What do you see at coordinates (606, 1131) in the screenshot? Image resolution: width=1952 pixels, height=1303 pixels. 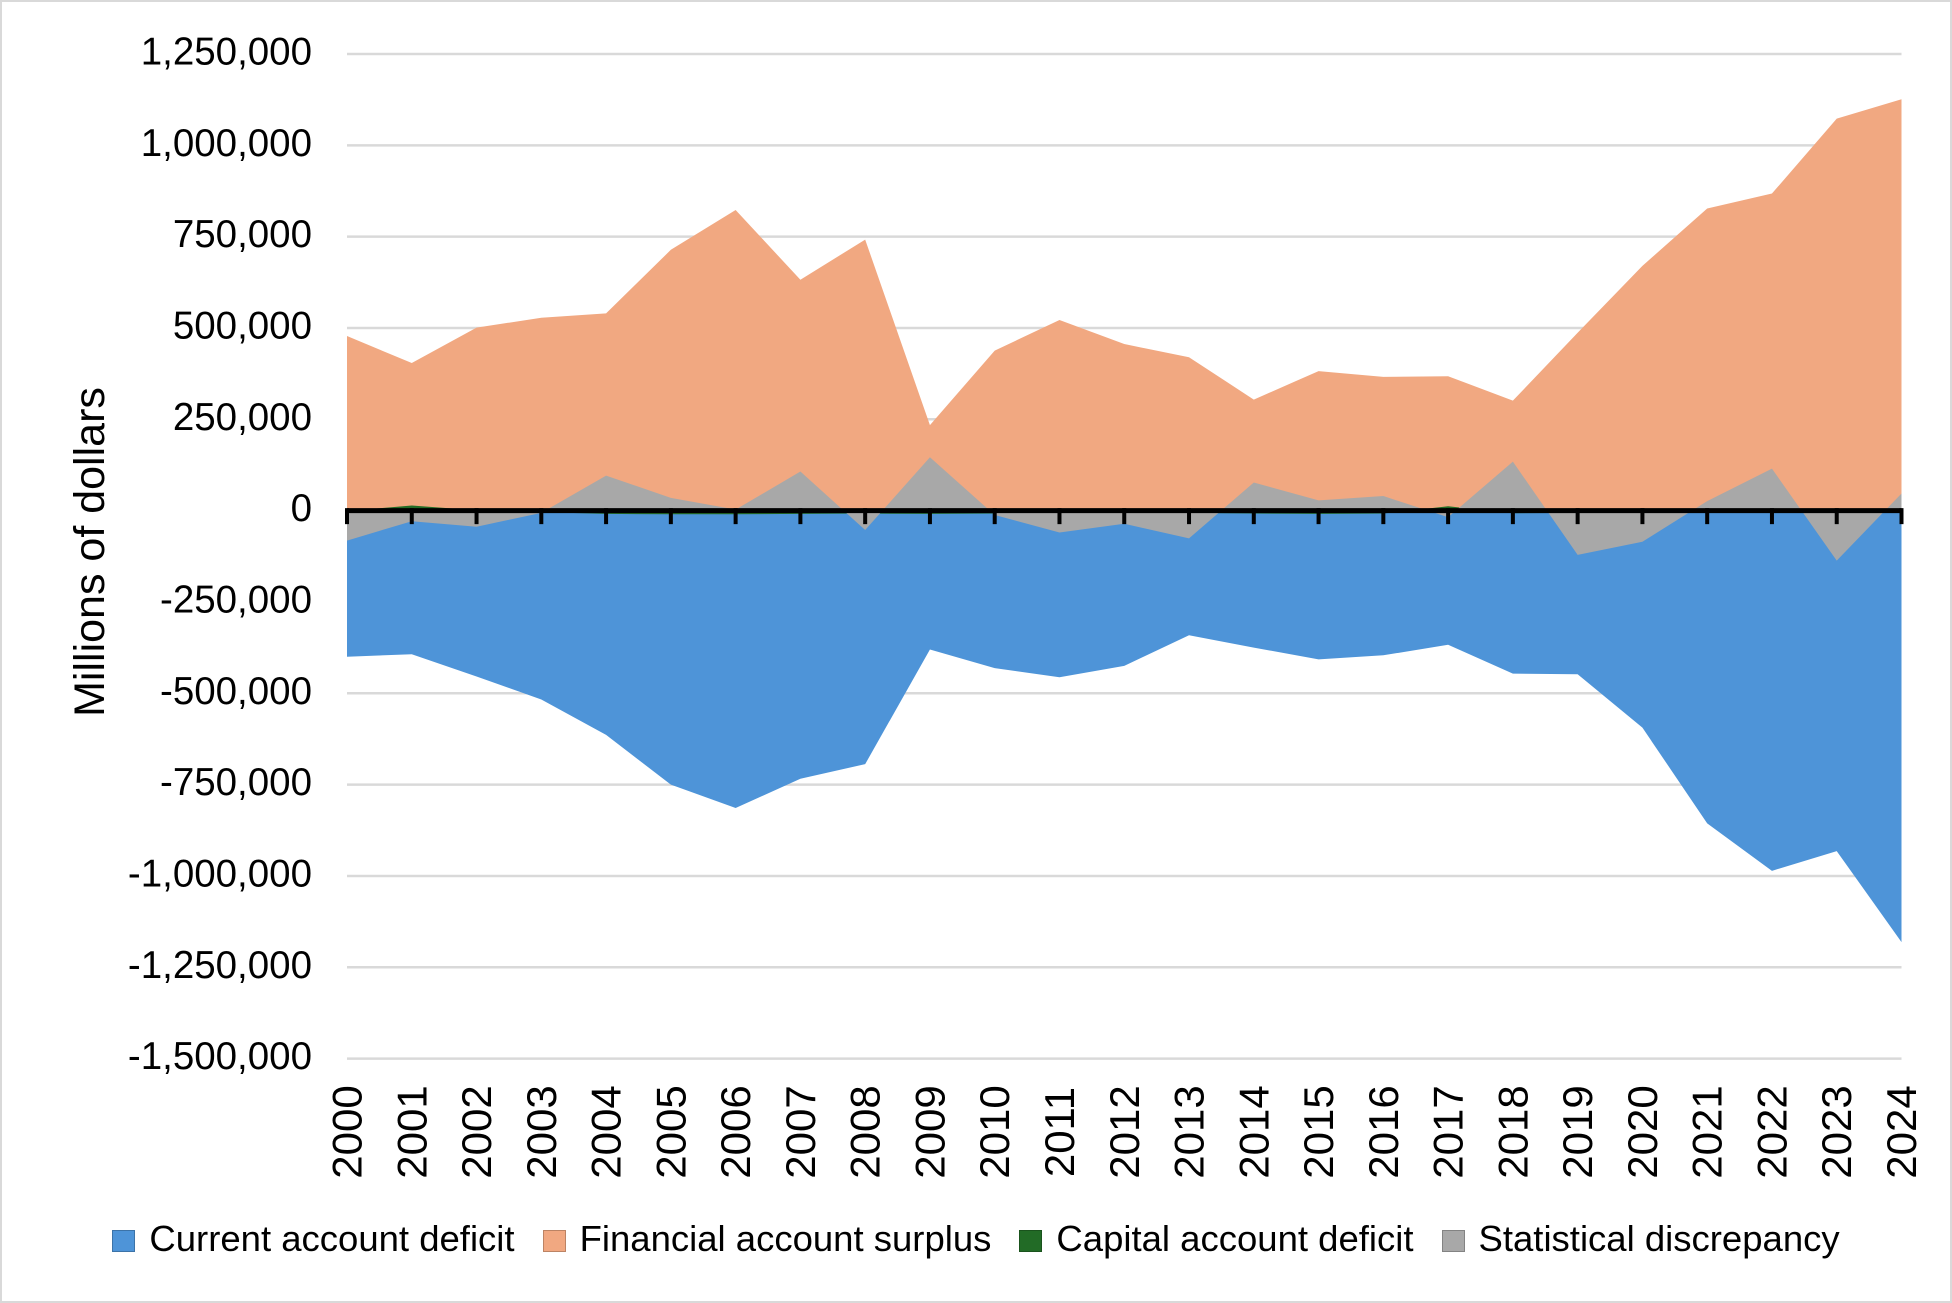 I see `x-tick-label: 2004` at bounding box center [606, 1131].